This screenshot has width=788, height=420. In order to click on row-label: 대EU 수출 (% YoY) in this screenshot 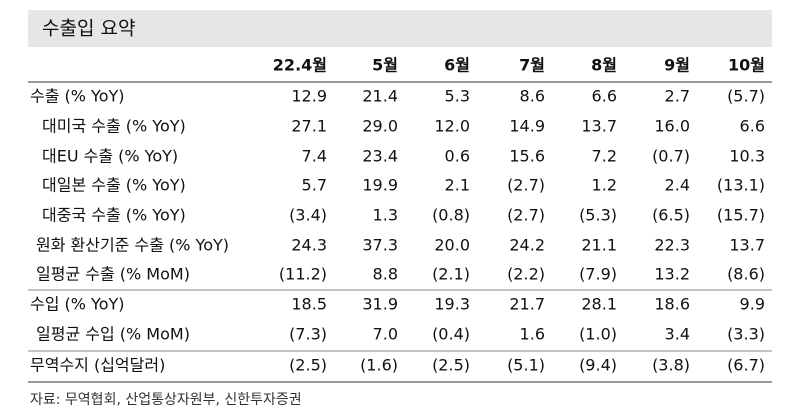, I will do `click(110, 156)`.